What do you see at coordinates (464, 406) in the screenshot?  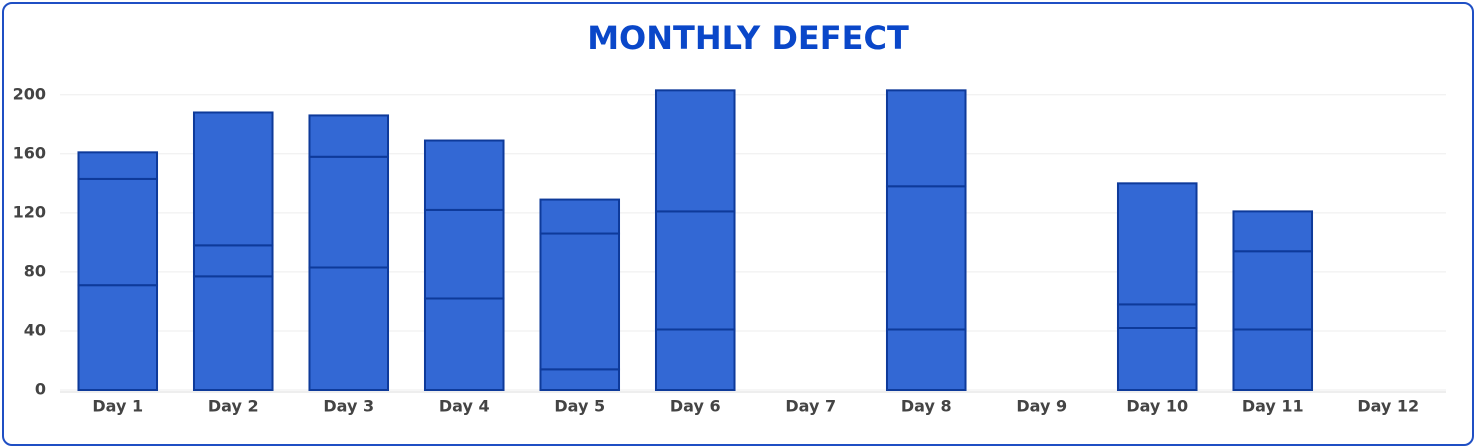 I see `x-tick-label: Day 4` at bounding box center [464, 406].